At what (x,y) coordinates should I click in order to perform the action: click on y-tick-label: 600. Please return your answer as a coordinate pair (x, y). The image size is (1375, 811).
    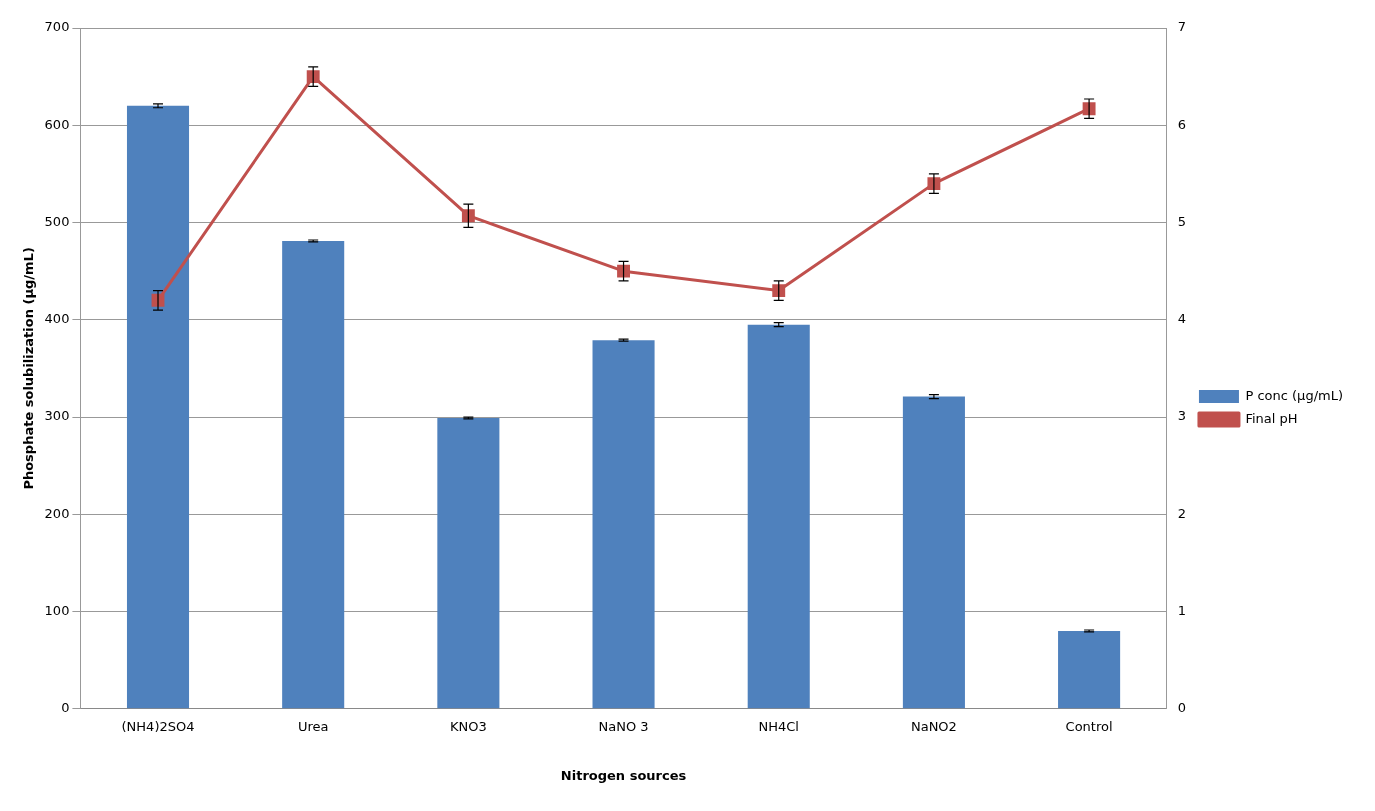
    Looking at the image, I should click on (57, 124).